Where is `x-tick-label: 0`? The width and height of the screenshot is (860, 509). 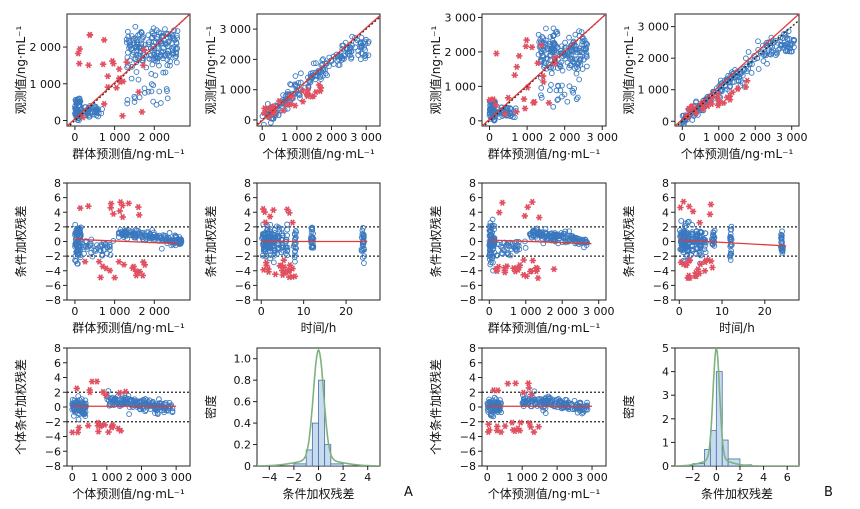 x-tick-label: 0 is located at coordinates (679, 311).